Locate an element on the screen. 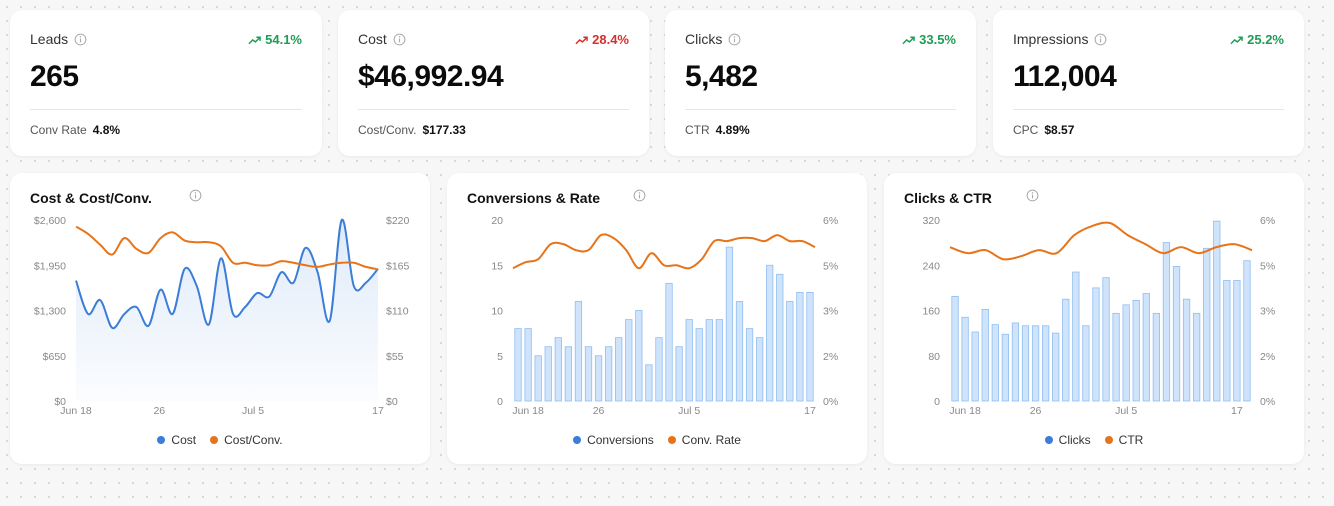  legend-item: CTR is located at coordinates (1124, 440).